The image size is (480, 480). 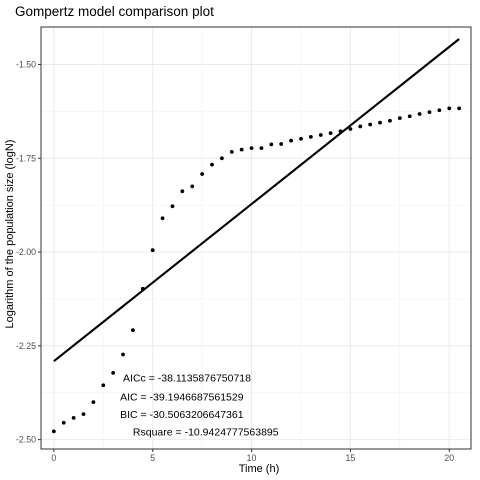 What do you see at coordinates (26, 346) in the screenshot?
I see `y-tick-label: -2.25` at bounding box center [26, 346].